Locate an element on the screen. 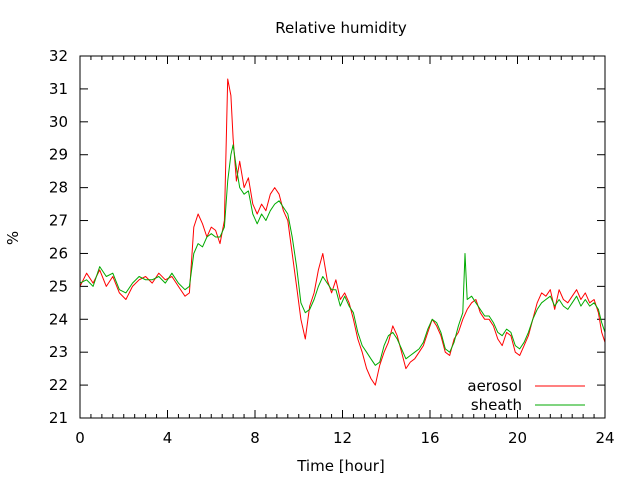 The width and height of the screenshot is (640, 480). y-tick-label: 28 is located at coordinates (58, 188).